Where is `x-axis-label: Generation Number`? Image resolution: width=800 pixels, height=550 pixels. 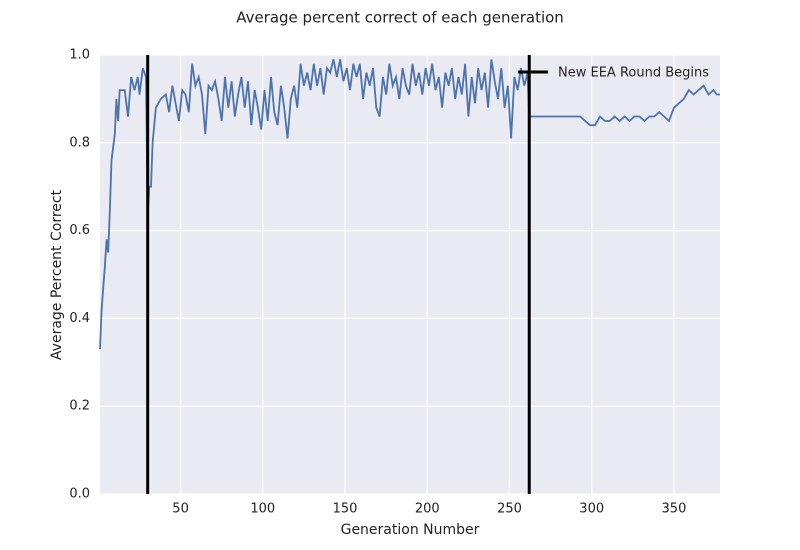
x-axis-label: Generation Number is located at coordinates (410, 530).